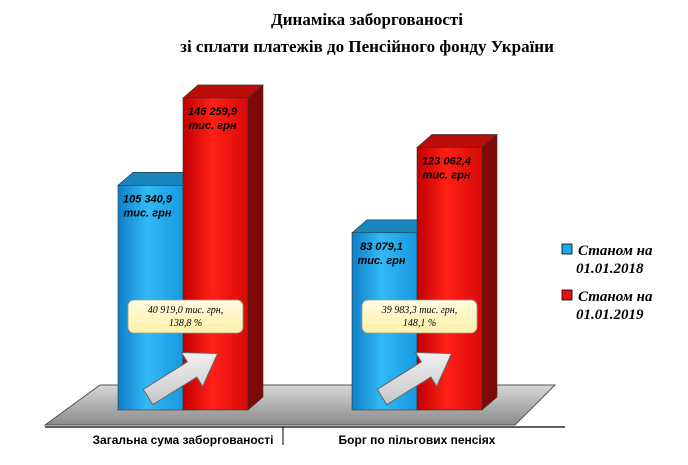 The image size is (688, 465). What do you see at coordinates (367, 19) in the screenshot?
I see `chart-title-line-1: Динаміка заборгованості` at bounding box center [367, 19].